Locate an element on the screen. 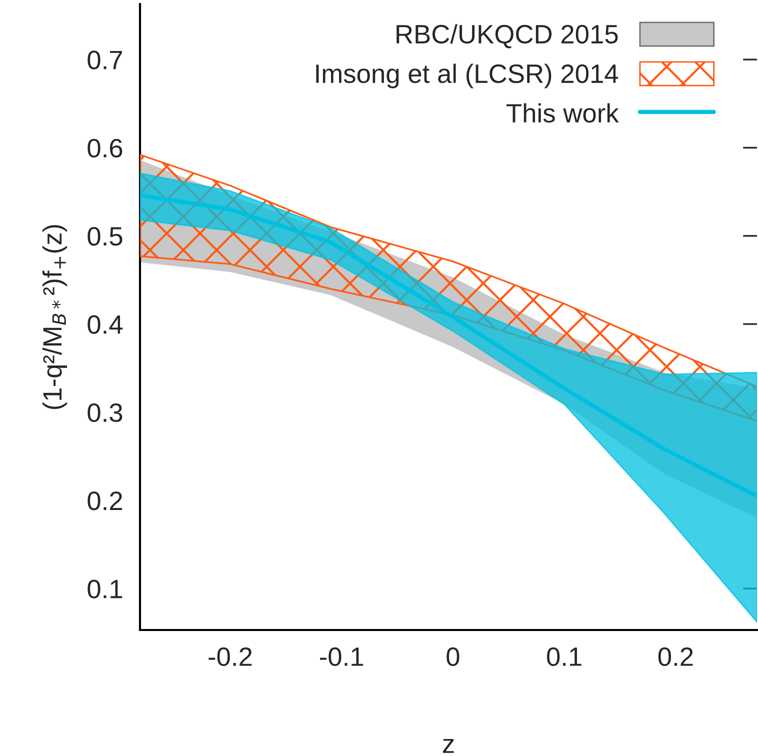 The width and height of the screenshot is (758, 756). y-tick-label: 0.7 is located at coordinates (105, 60).